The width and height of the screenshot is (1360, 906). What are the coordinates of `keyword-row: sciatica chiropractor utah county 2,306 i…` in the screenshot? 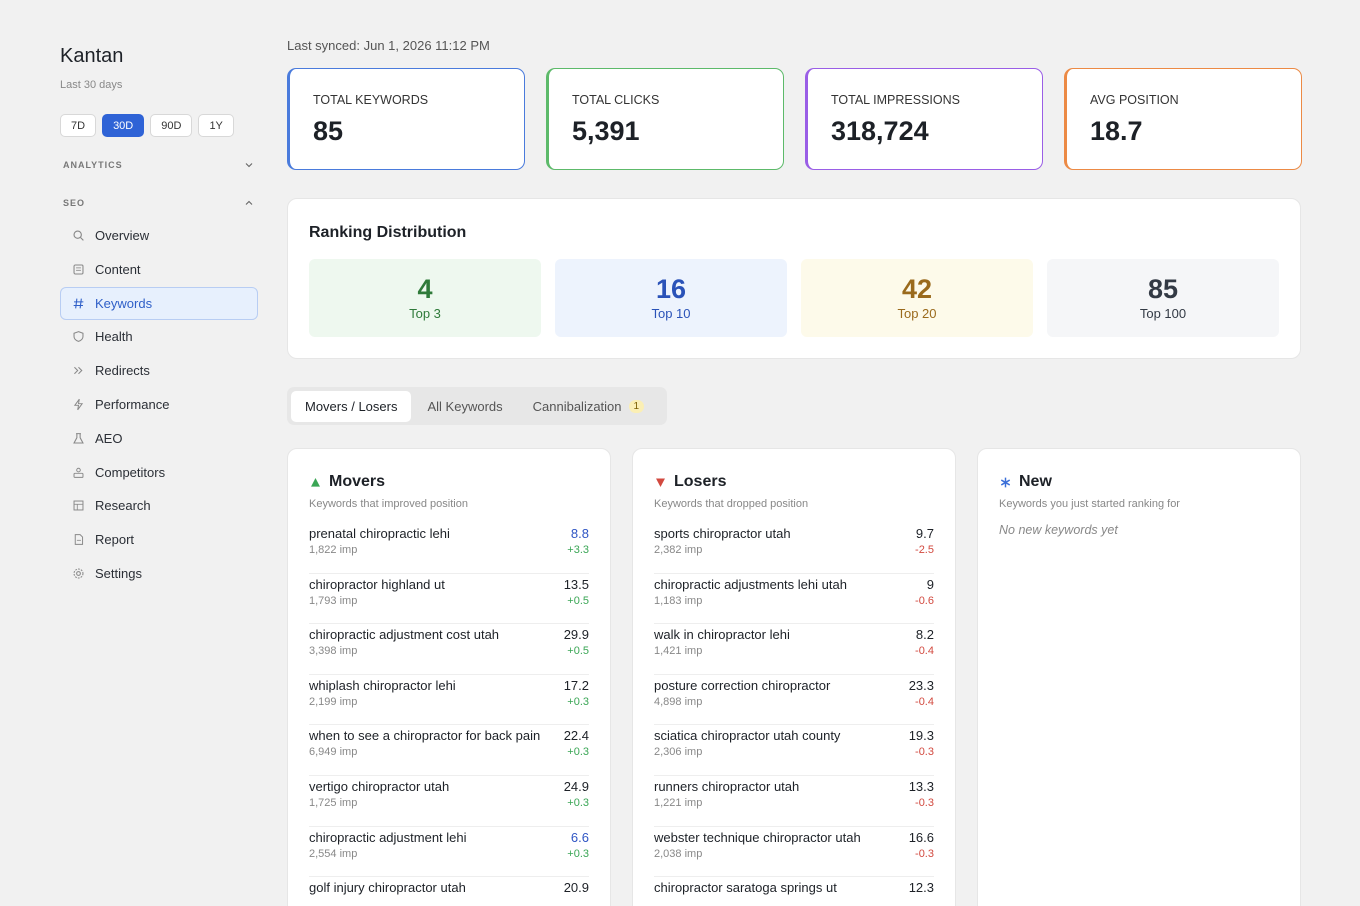 It's located at (794, 750).